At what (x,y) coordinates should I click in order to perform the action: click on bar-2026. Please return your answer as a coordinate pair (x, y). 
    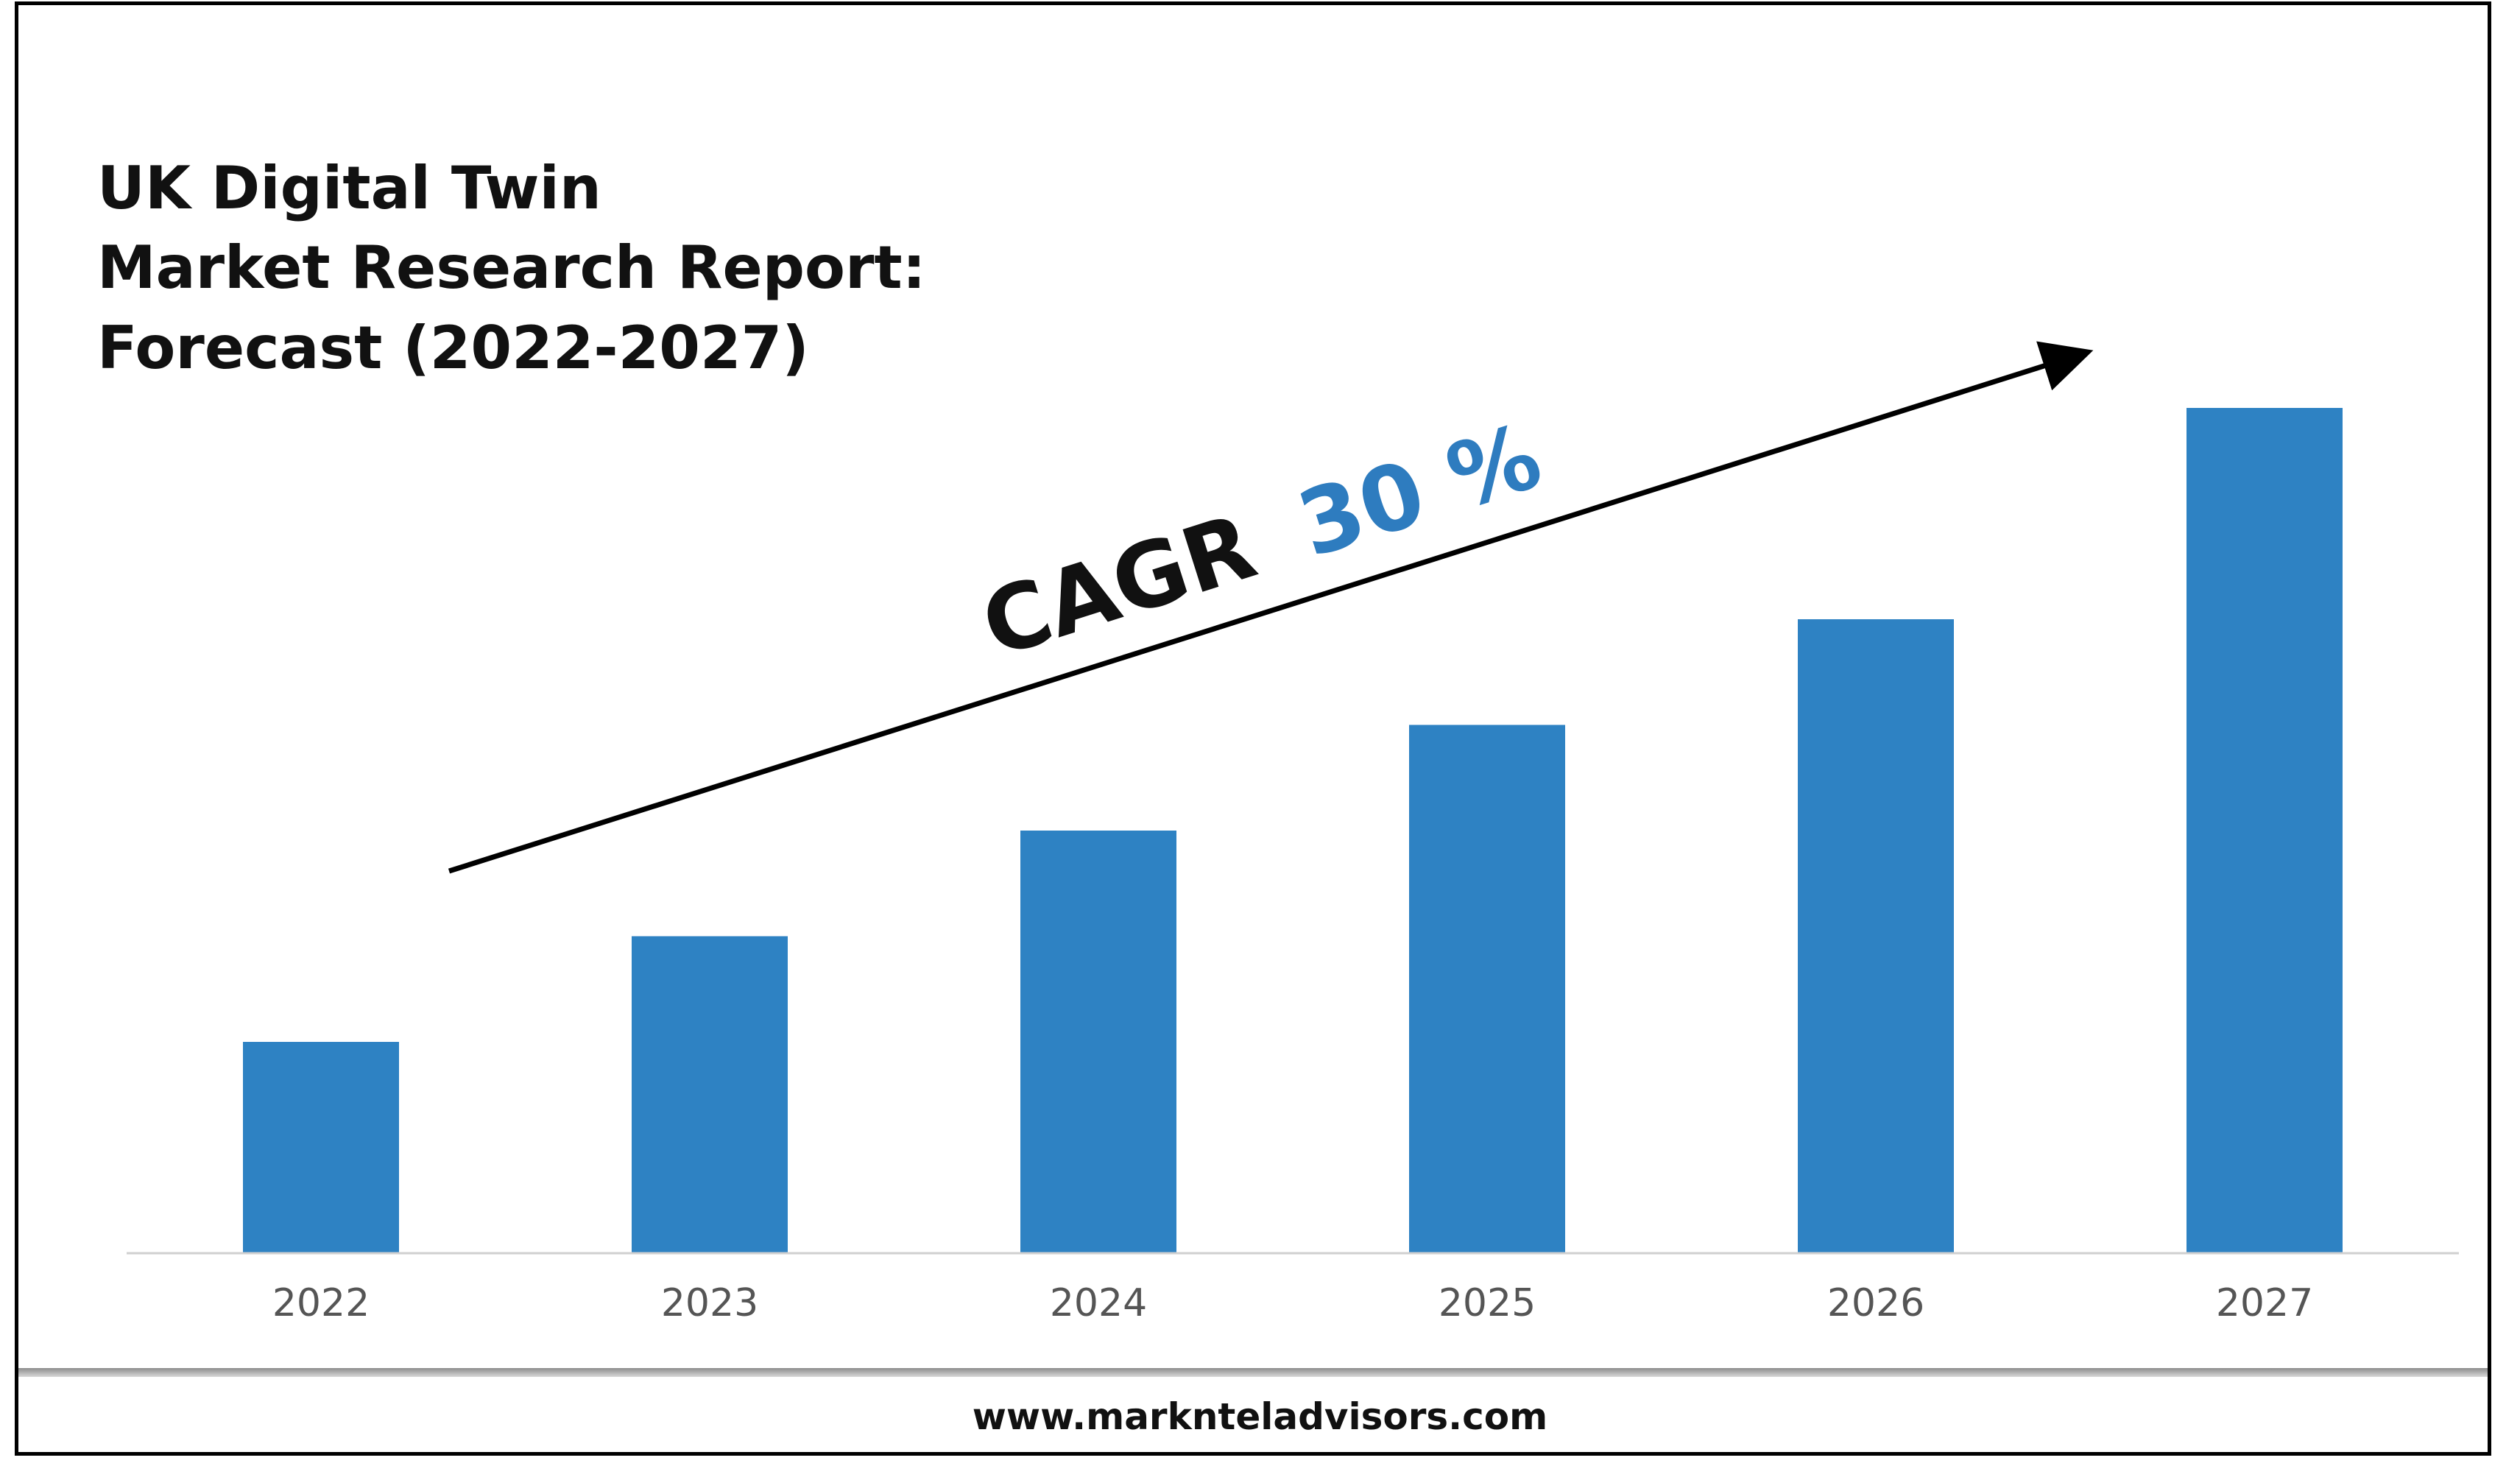
    Looking at the image, I should click on (1876, 936).